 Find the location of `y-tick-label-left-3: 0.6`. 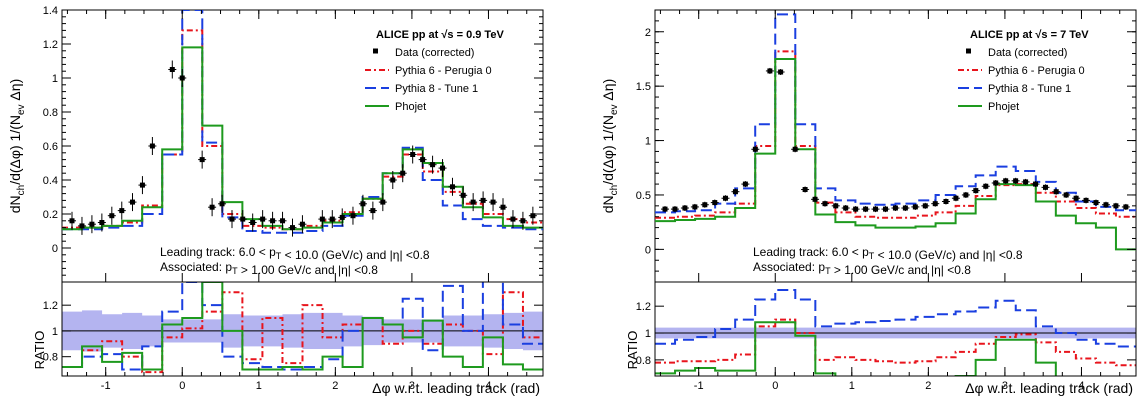

y-tick-label-left-3: 0.6 is located at coordinates (50, 147).